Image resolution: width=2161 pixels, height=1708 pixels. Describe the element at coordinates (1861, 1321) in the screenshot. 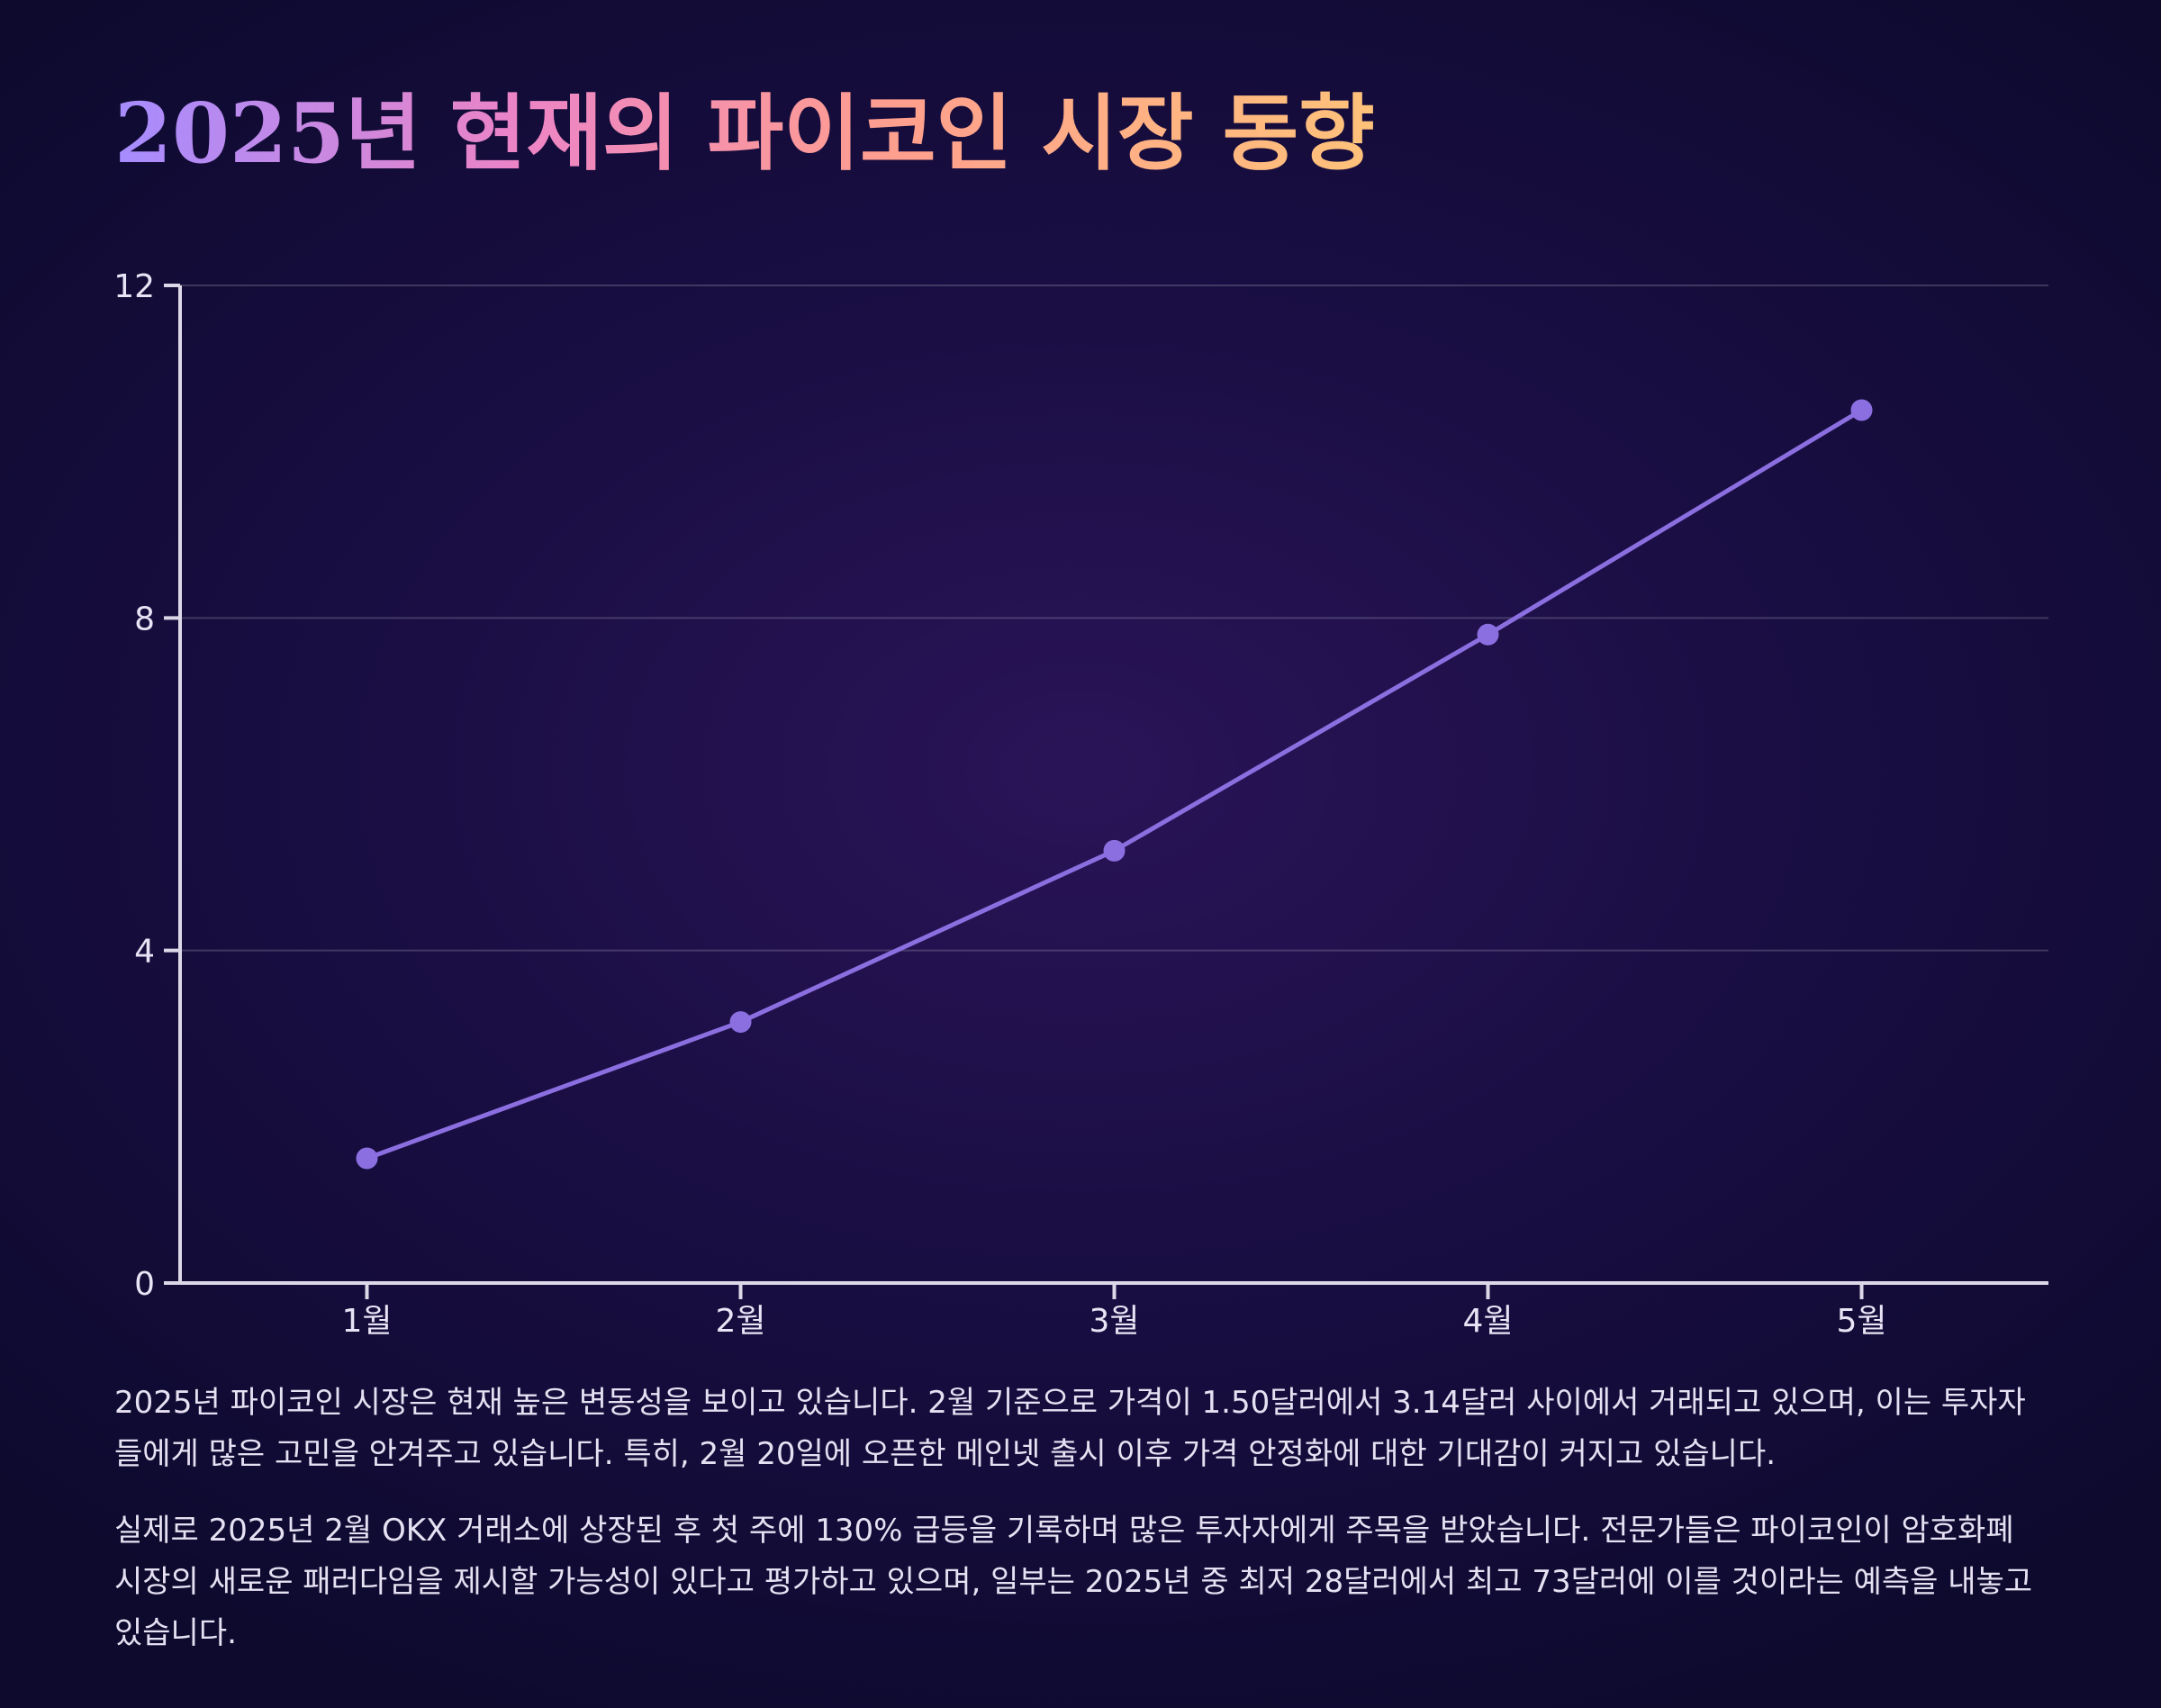

I see `x-tick-label: 5월` at that location.